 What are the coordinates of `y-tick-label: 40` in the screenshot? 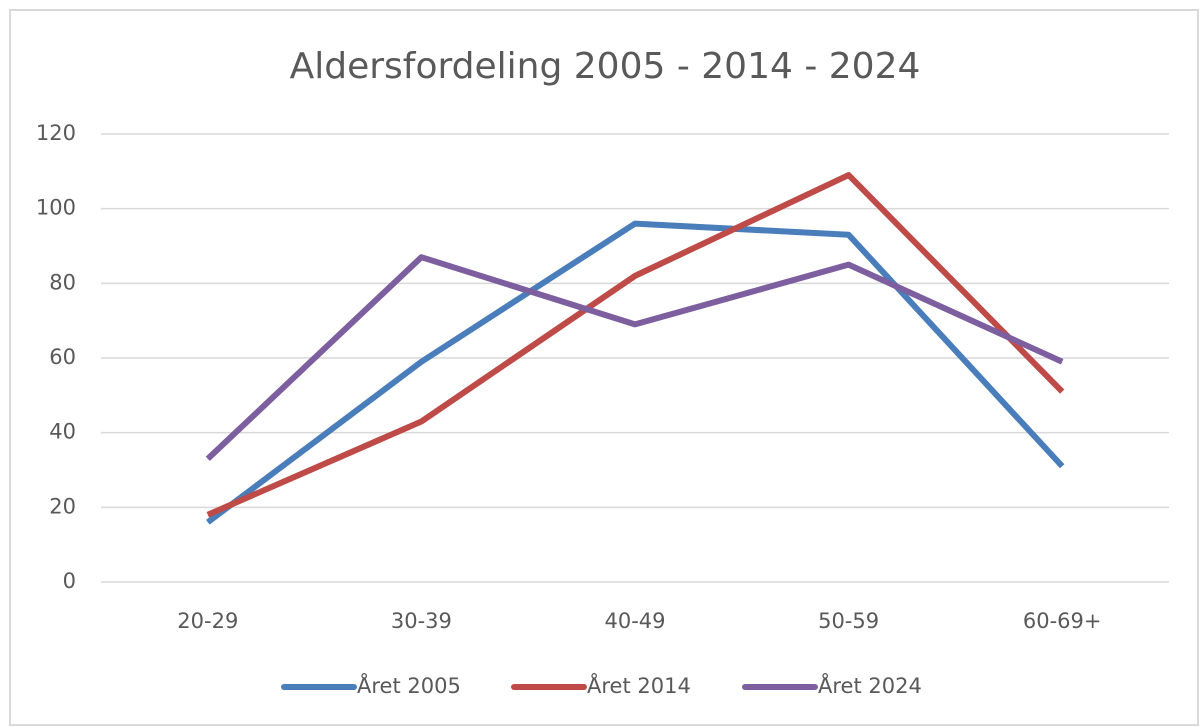 It's located at (62, 432).